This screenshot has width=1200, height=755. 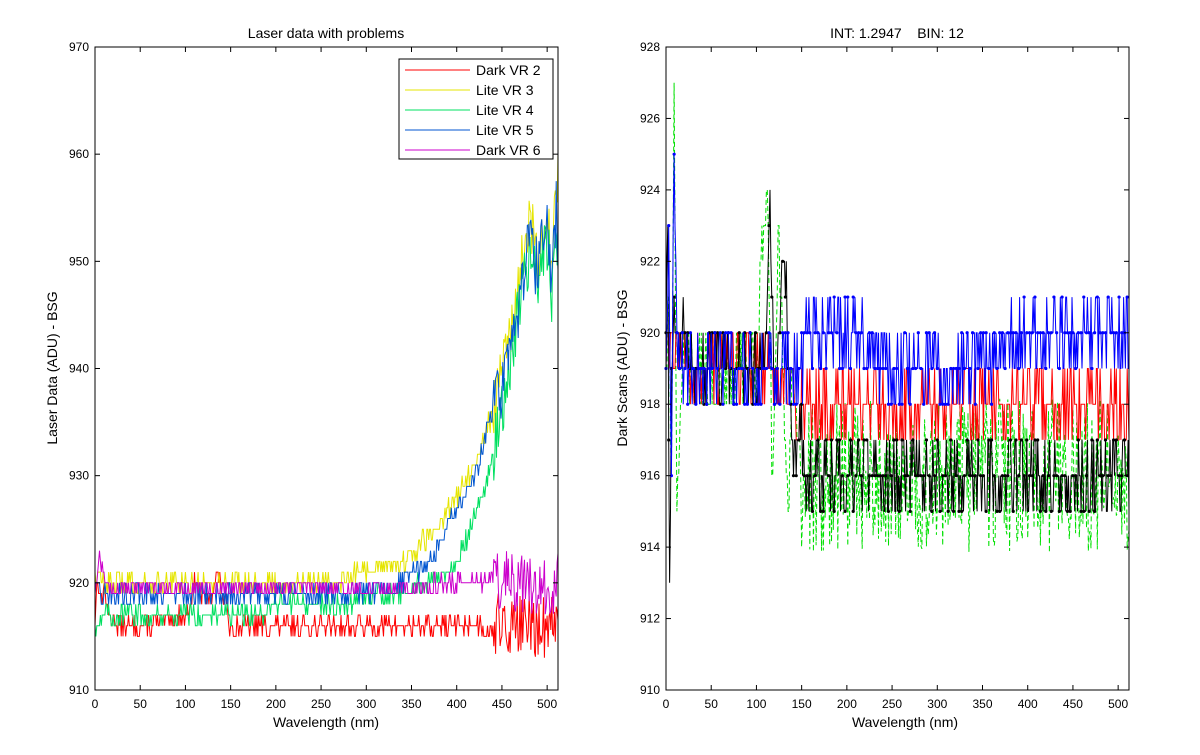 What do you see at coordinates (1073, 704) in the screenshot?
I see `x-tick-label: 450` at bounding box center [1073, 704].